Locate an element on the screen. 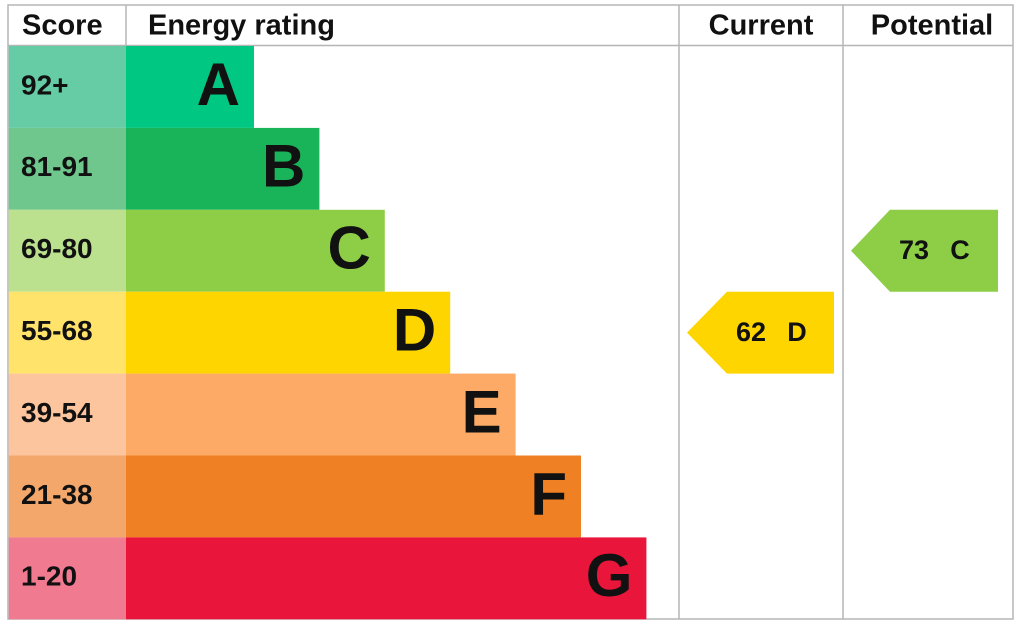 Image resolution: width=1024 pixels, height=625 pixels. rating-letter: B is located at coordinates (283, 166).